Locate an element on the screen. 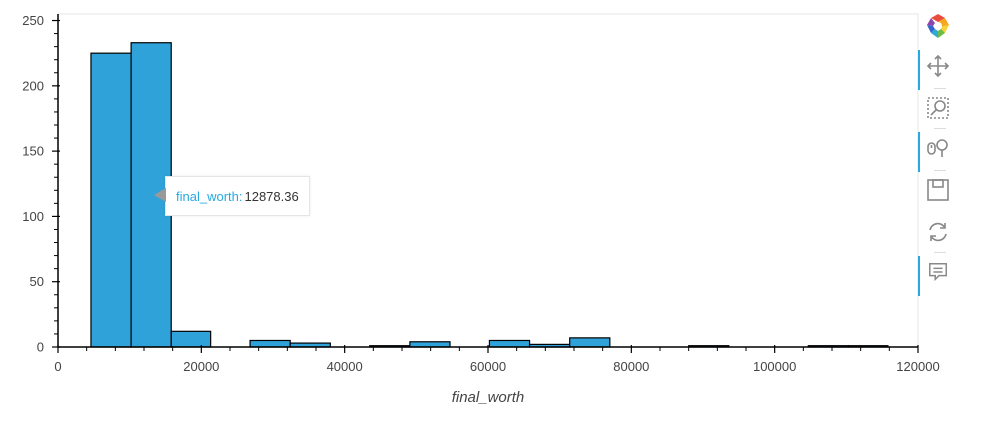  x-tick-label: 0 is located at coordinates (57, 366).